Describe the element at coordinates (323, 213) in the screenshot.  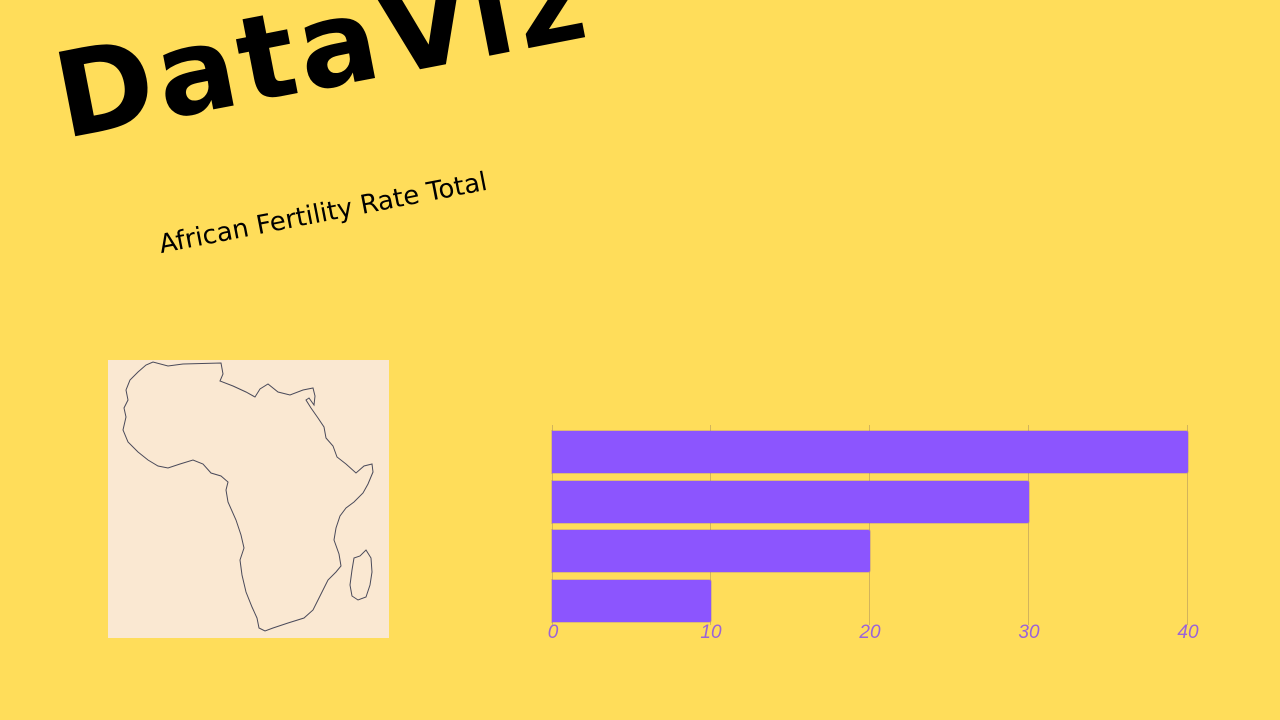
I see `page-subtitle: African Fertility Rate Total` at that location.